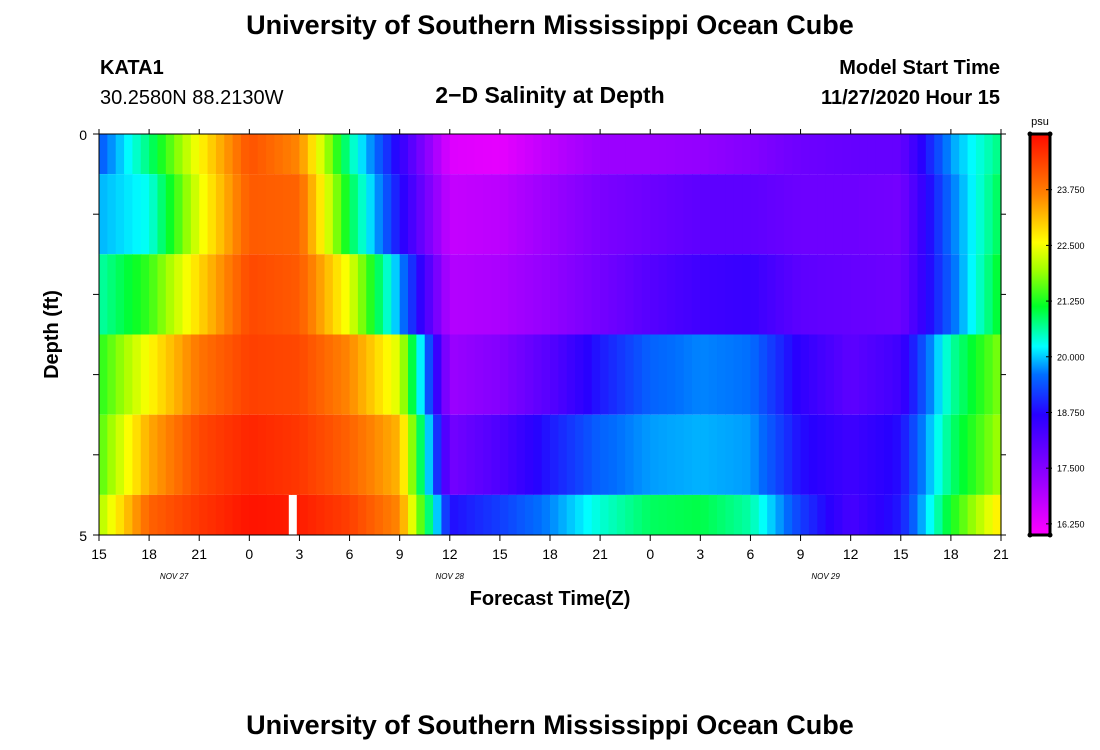 The image size is (1100, 750). I want to click on x-tick-label: 3, so click(300, 554).